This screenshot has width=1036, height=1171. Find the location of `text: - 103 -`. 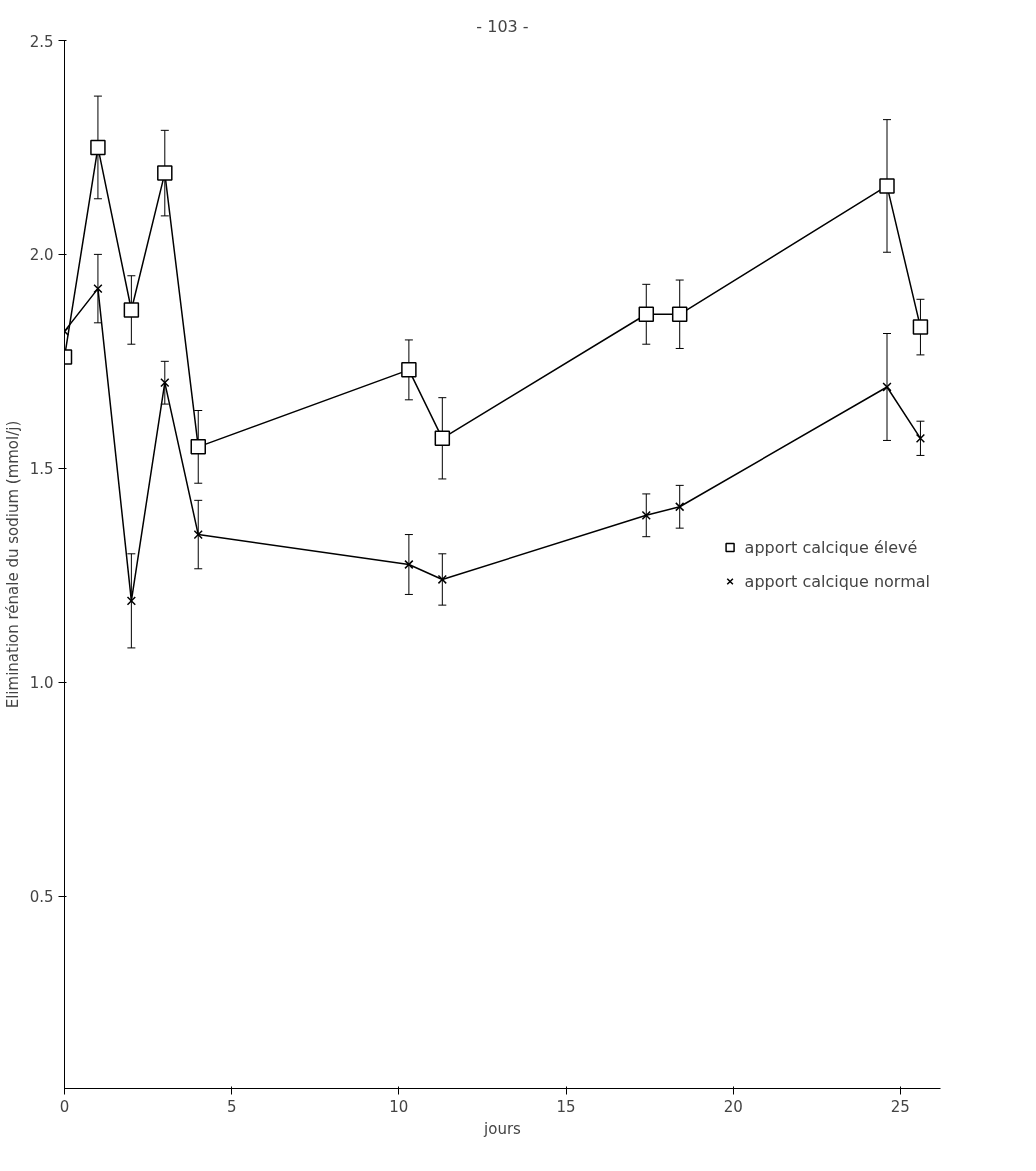

text: - 103 - is located at coordinates (502, 26).